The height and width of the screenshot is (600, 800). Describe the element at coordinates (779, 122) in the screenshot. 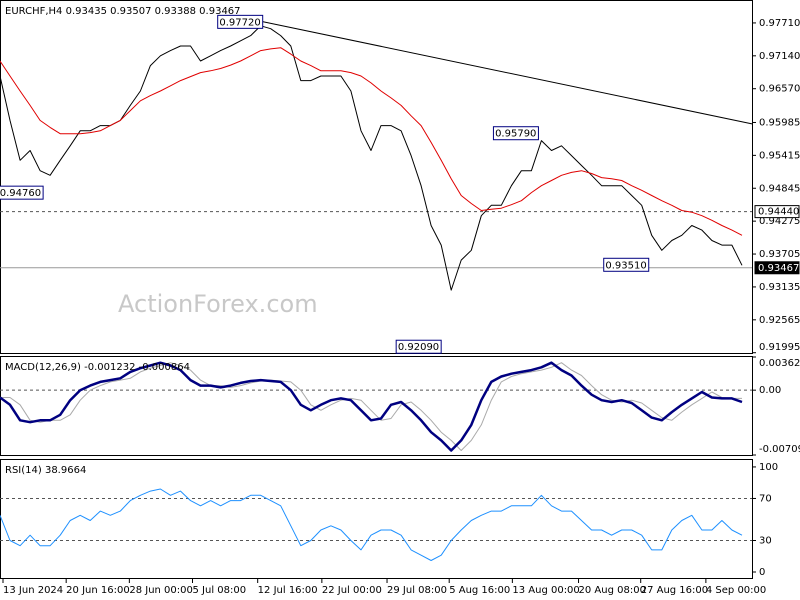

I see `y-tick-label: 0.95985` at that location.